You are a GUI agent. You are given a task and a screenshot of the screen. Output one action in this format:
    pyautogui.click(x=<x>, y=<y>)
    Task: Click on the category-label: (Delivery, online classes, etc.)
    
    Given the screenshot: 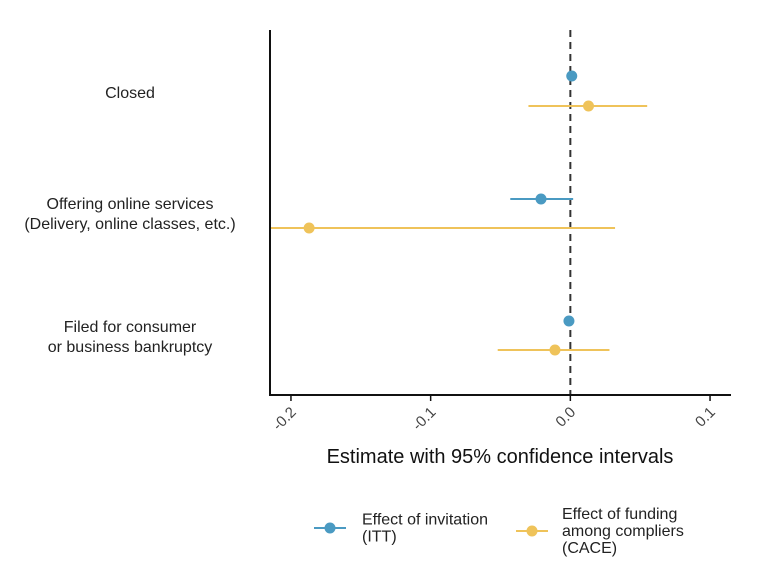 What is the action you would take?
    pyautogui.click(x=129, y=224)
    